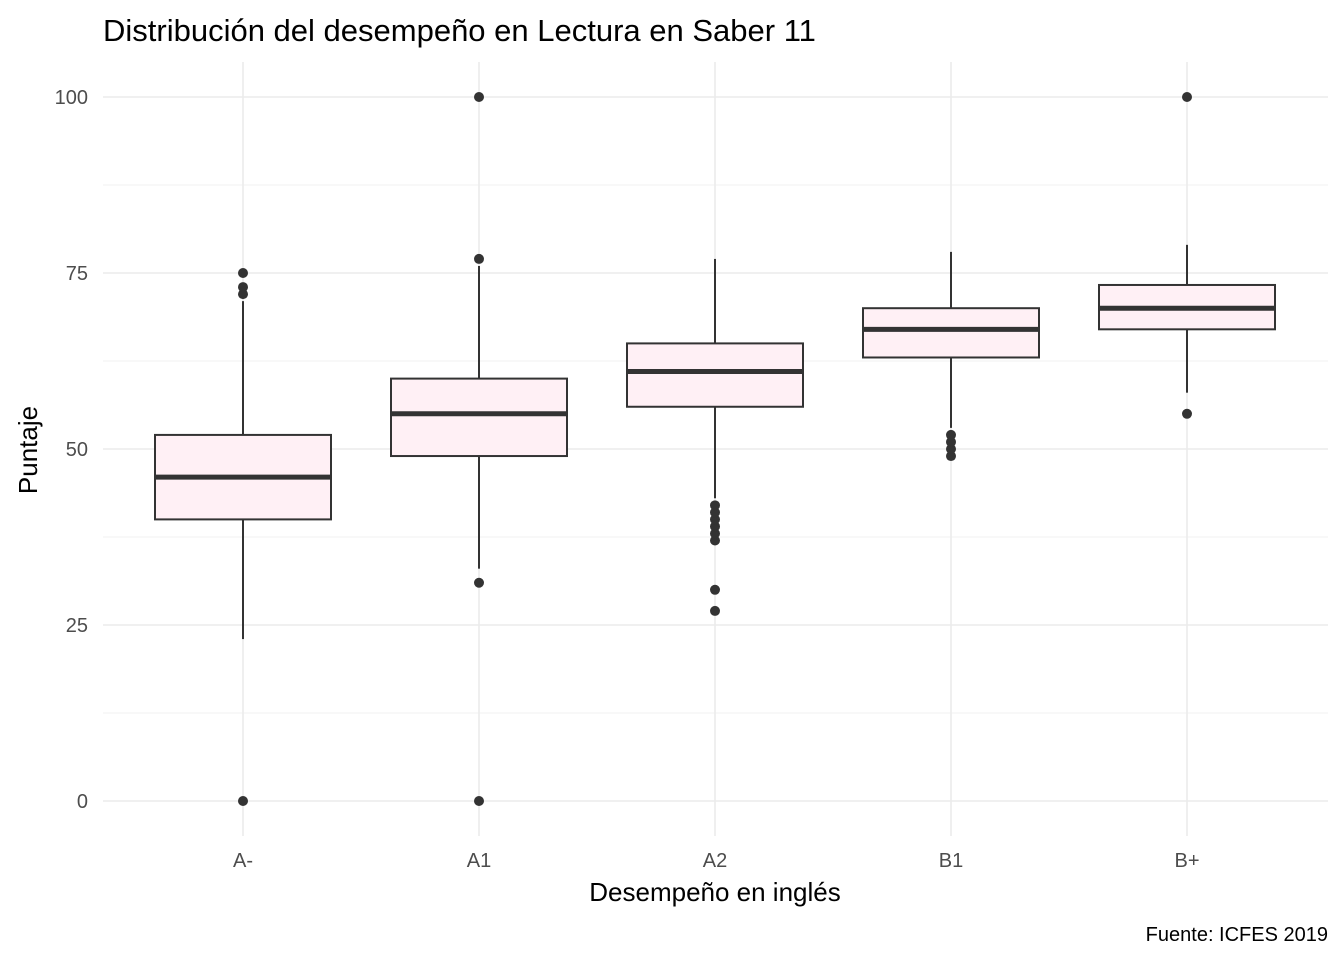  I want to click on y-tick-label: 0, so click(82, 802).